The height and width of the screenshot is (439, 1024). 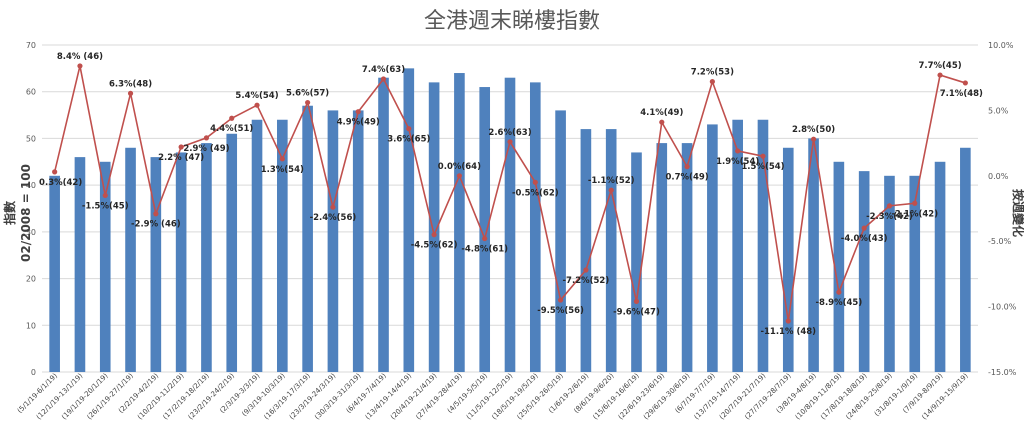 What do you see at coordinates (181, 158) in the screenshot?
I see `data-label: 2.2% (47)` at bounding box center [181, 158].